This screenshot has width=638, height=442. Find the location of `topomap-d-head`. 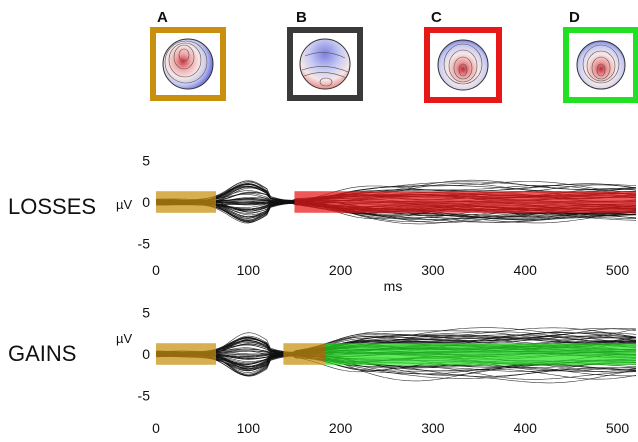

topomap-d-head is located at coordinates (601, 65).